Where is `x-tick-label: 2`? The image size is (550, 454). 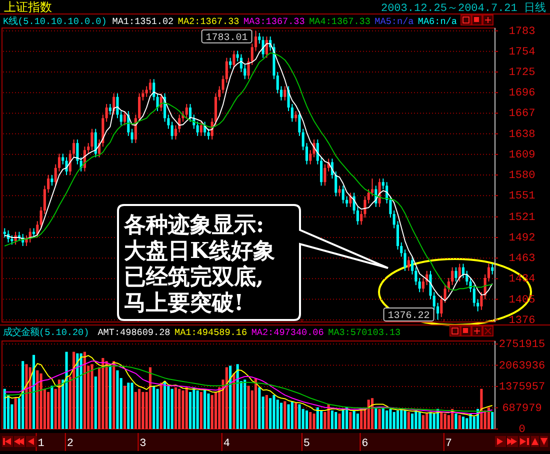
x-tick-label: 2 is located at coordinates (70, 444).